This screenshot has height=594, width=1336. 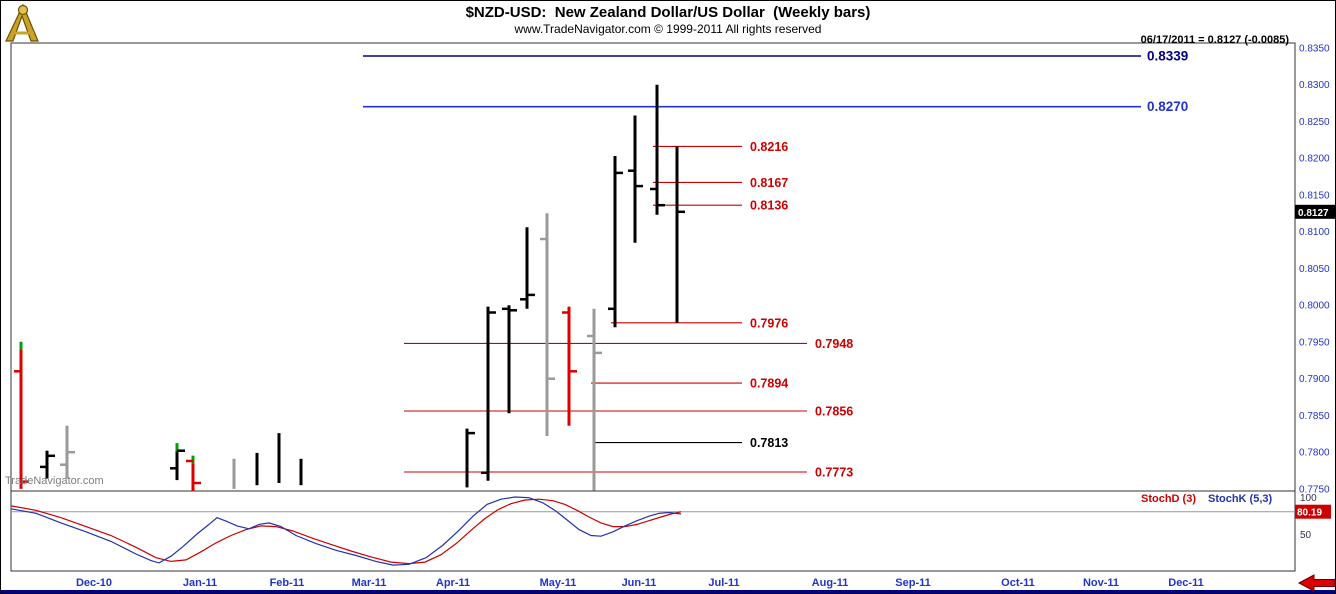 What do you see at coordinates (1168, 499) in the screenshot?
I see `stoch-d-label: StochD (3)` at bounding box center [1168, 499].